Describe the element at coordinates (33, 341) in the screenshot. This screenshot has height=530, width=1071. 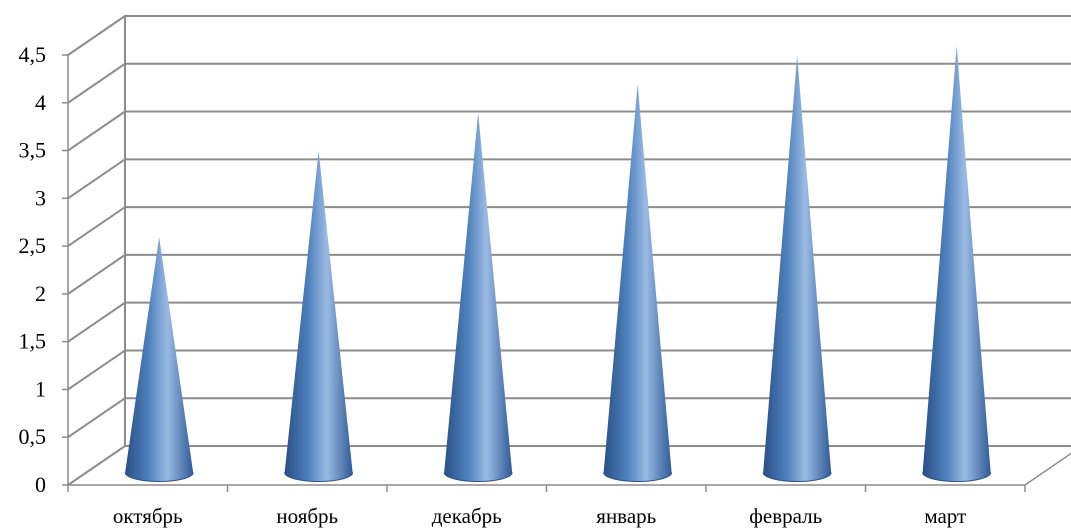
I see `y-tick-label: 1,5` at that location.